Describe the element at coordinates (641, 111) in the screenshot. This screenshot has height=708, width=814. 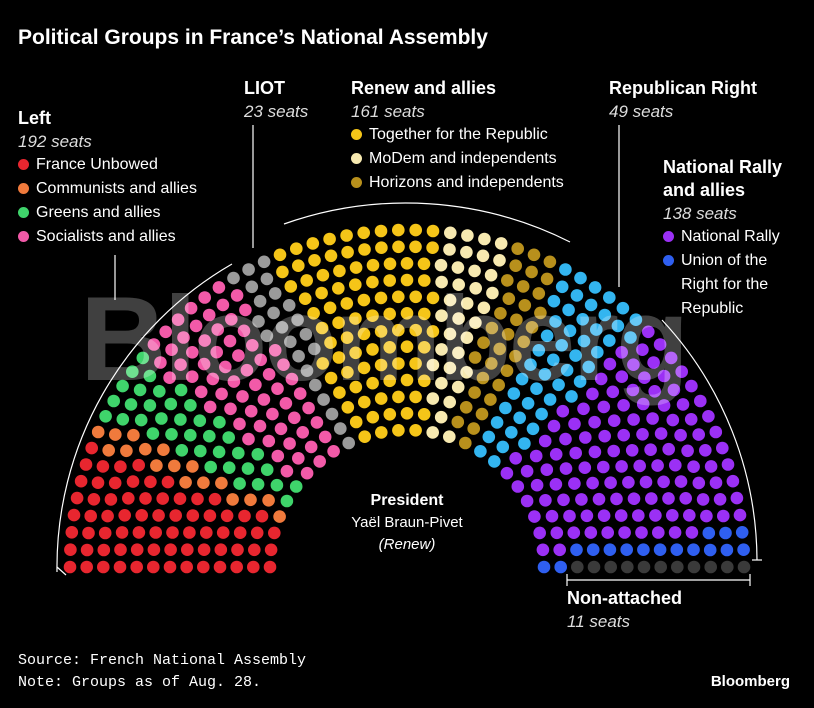
I see `group-seats: 49 seats` at that location.